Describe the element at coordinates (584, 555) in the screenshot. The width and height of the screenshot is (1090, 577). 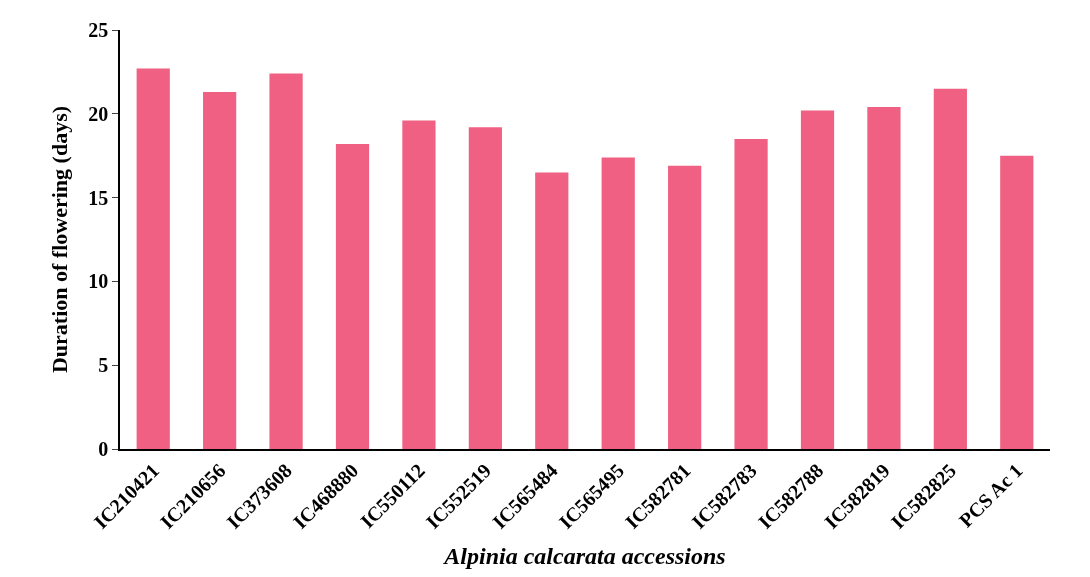
I see `x-axis-title: Alpinia calcarata accessions` at that location.